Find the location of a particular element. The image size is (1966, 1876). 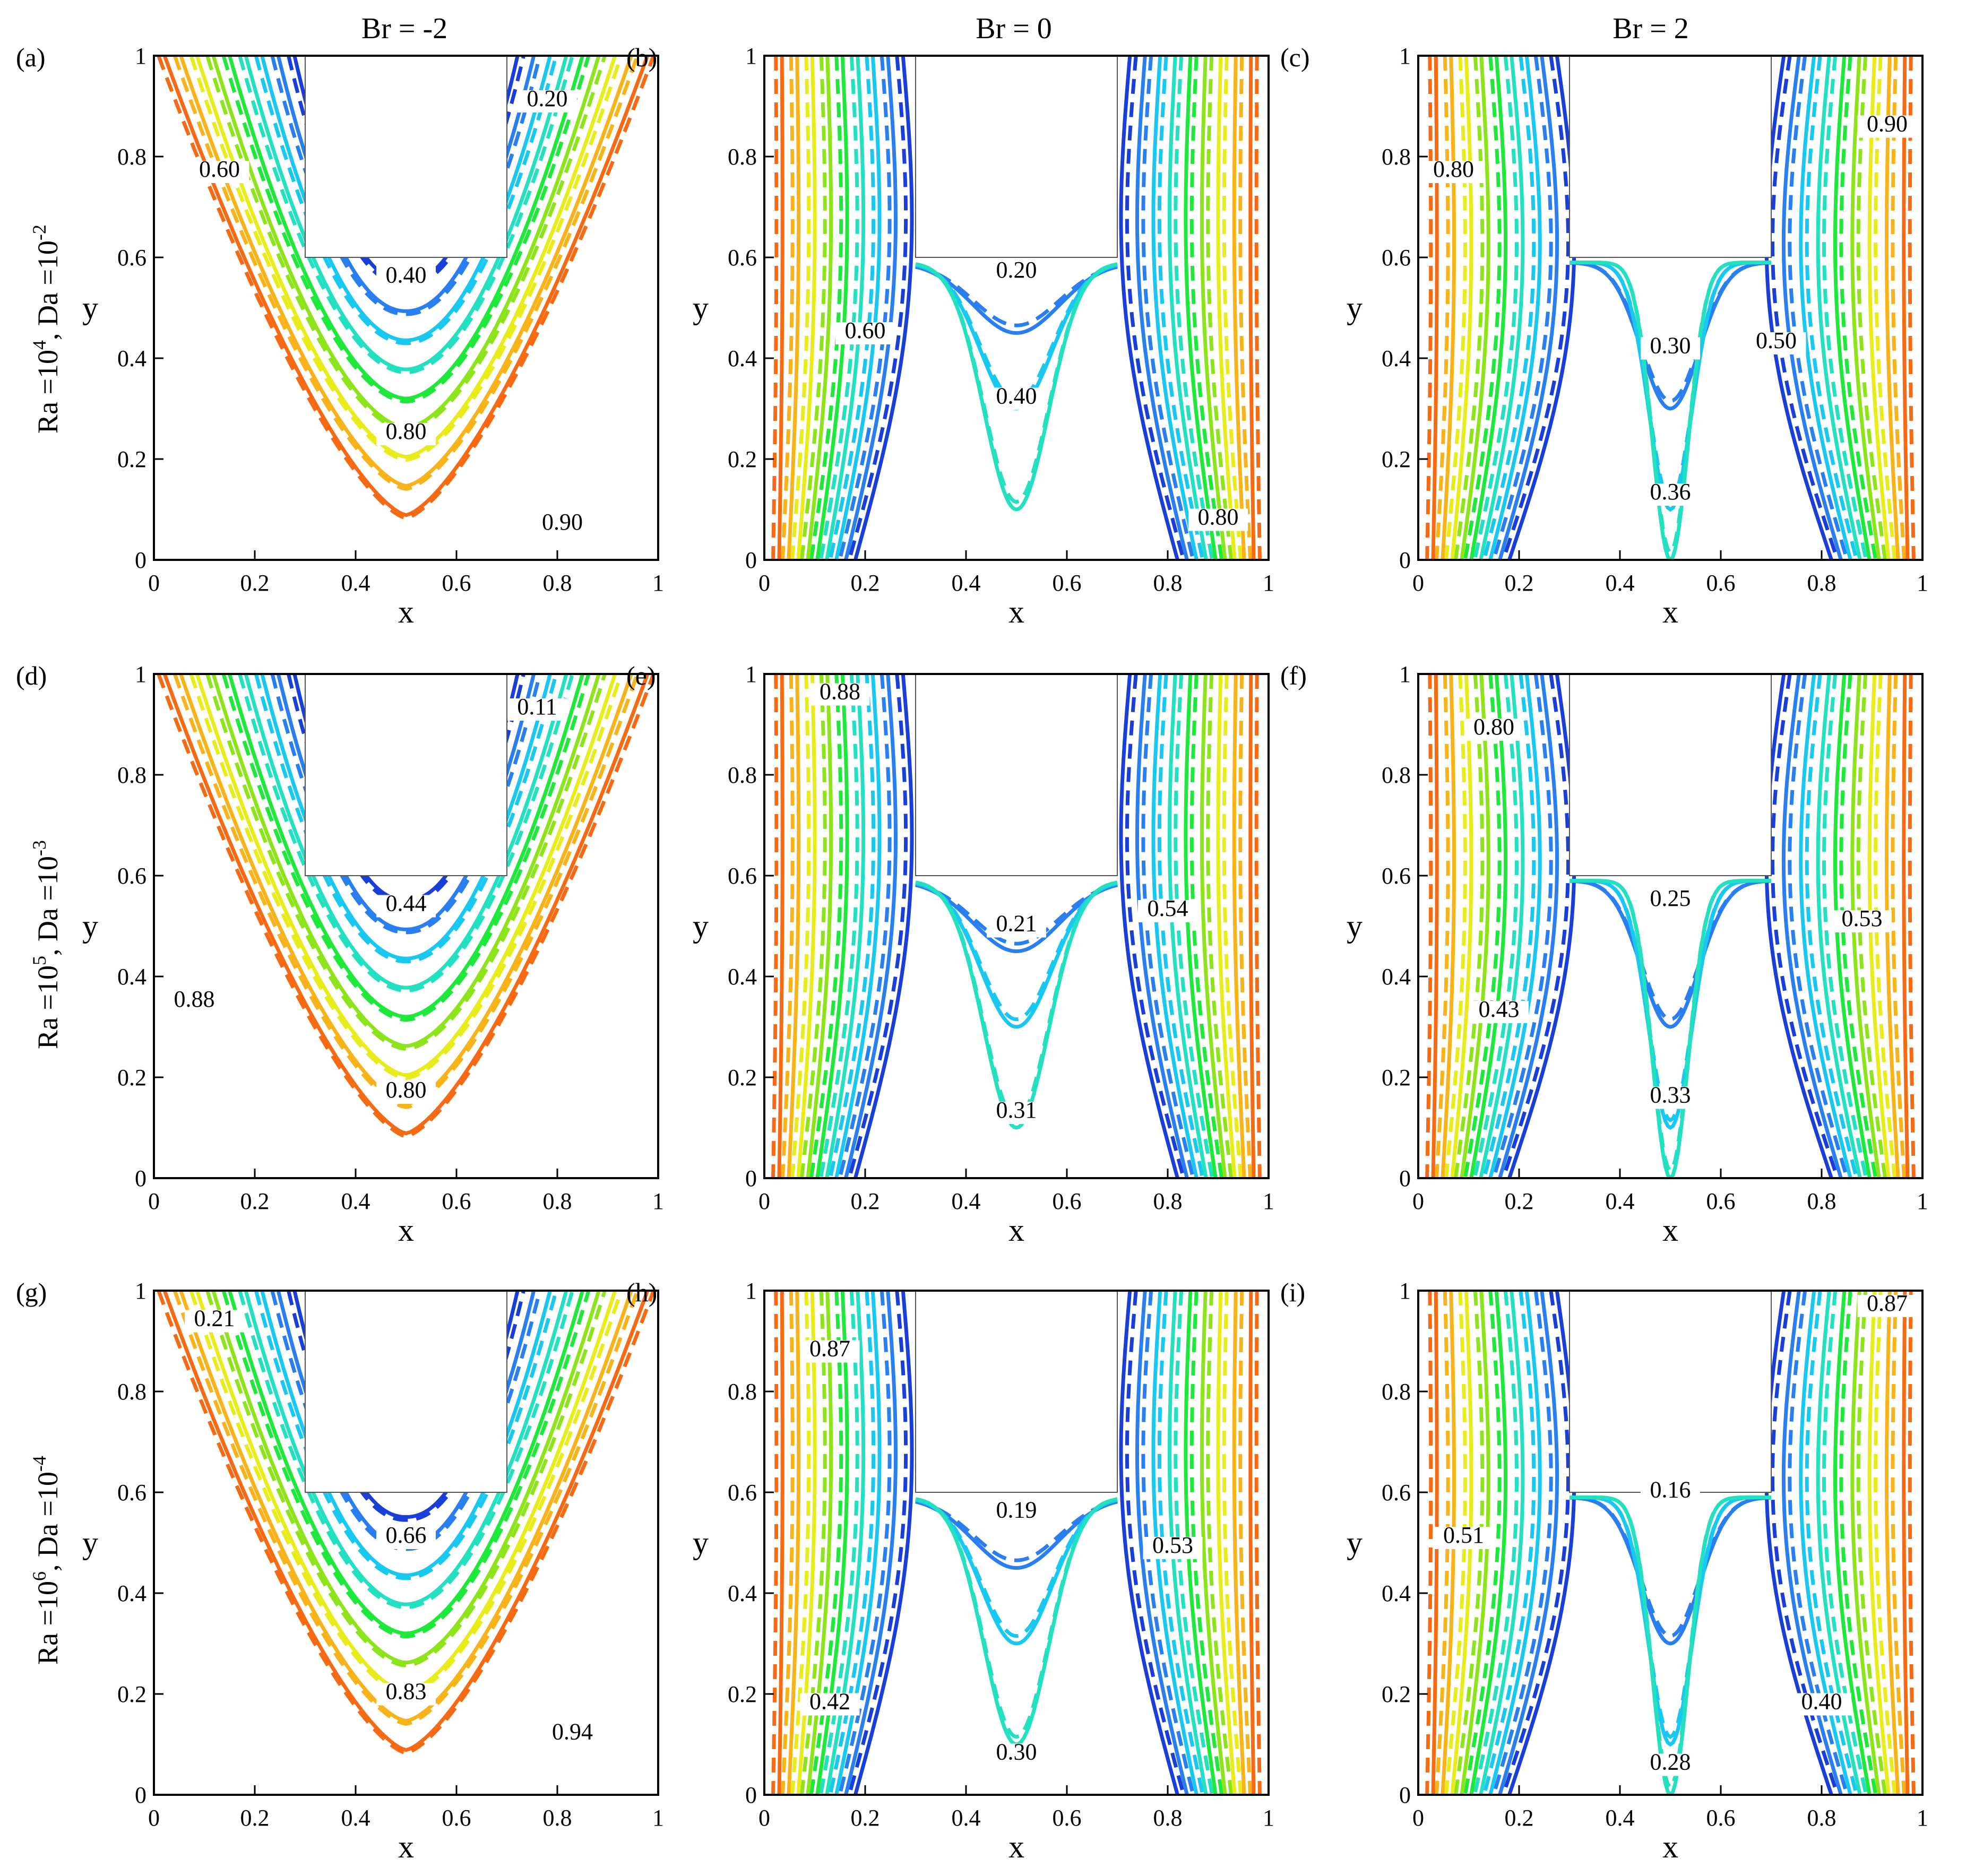

panel-letter: (c) is located at coordinates (1295, 57).